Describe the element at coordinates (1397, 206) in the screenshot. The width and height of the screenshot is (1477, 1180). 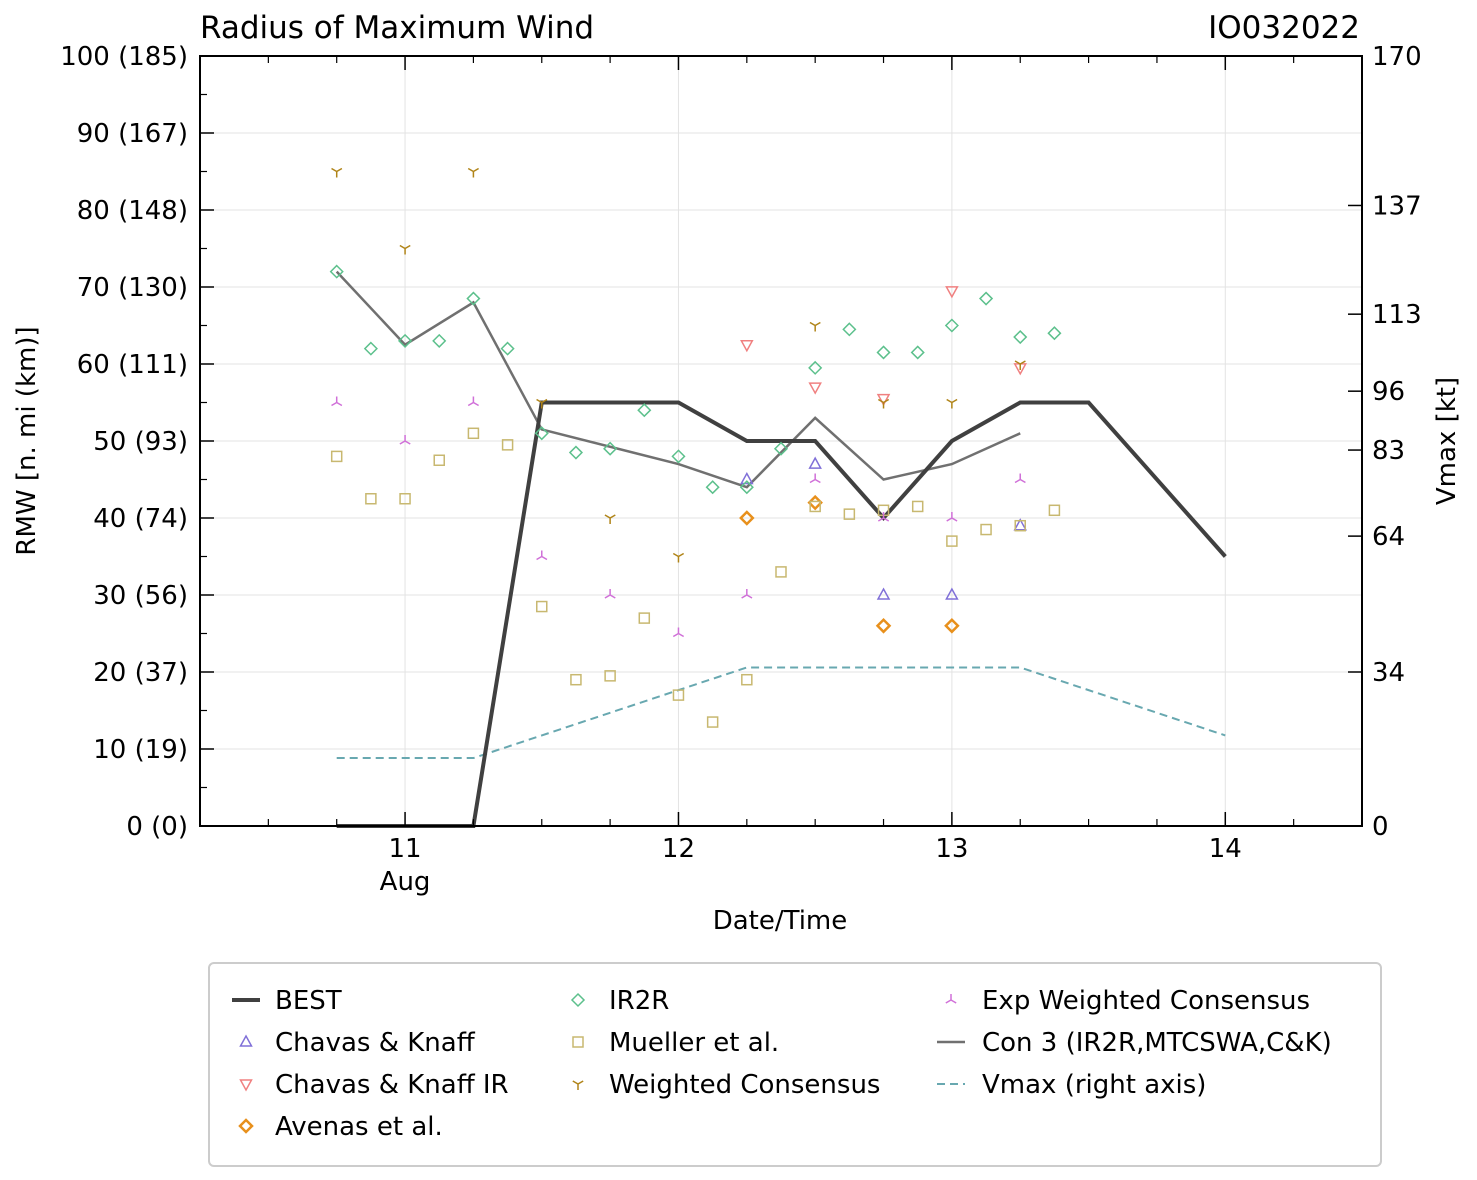
I see `y-right-tick-label: 137` at that location.